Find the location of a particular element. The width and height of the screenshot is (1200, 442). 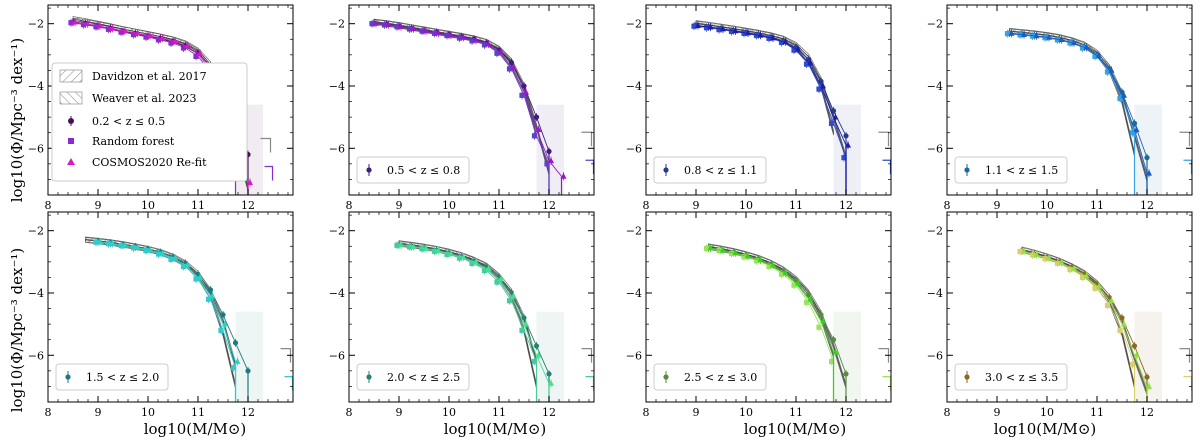

legend-cosmos: COSMOS2020 Re-fit is located at coordinates (149, 162).